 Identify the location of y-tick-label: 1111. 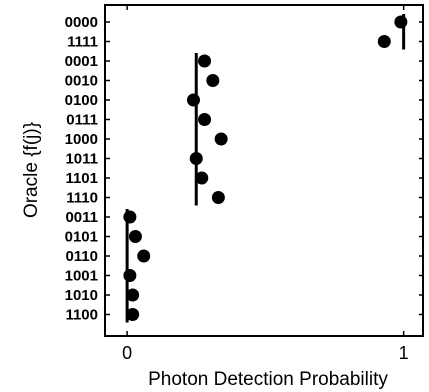
(82, 42).